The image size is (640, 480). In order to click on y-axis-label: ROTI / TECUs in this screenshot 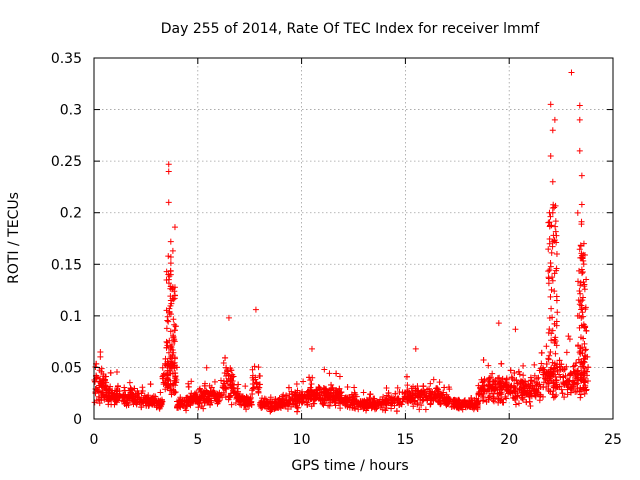, I will do `click(14, 238)`.